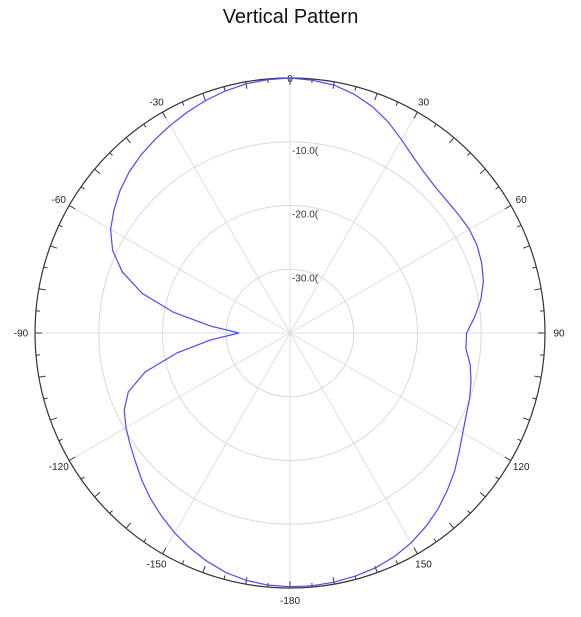 The width and height of the screenshot is (581, 617). What do you see at coordinates (156, 102) in the screenshot?
I see `angle-label: -30` at bounding box center [156, 102].